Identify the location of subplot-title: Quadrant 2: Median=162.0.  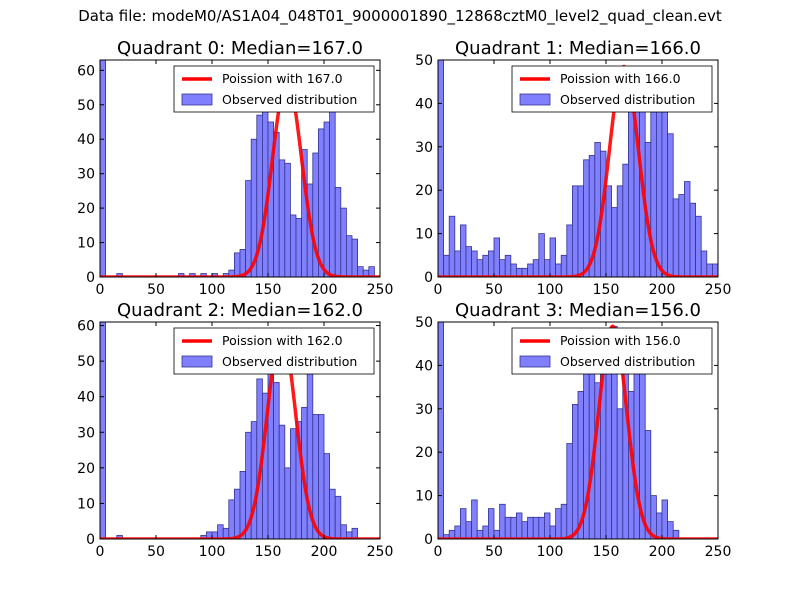
(240, 310).